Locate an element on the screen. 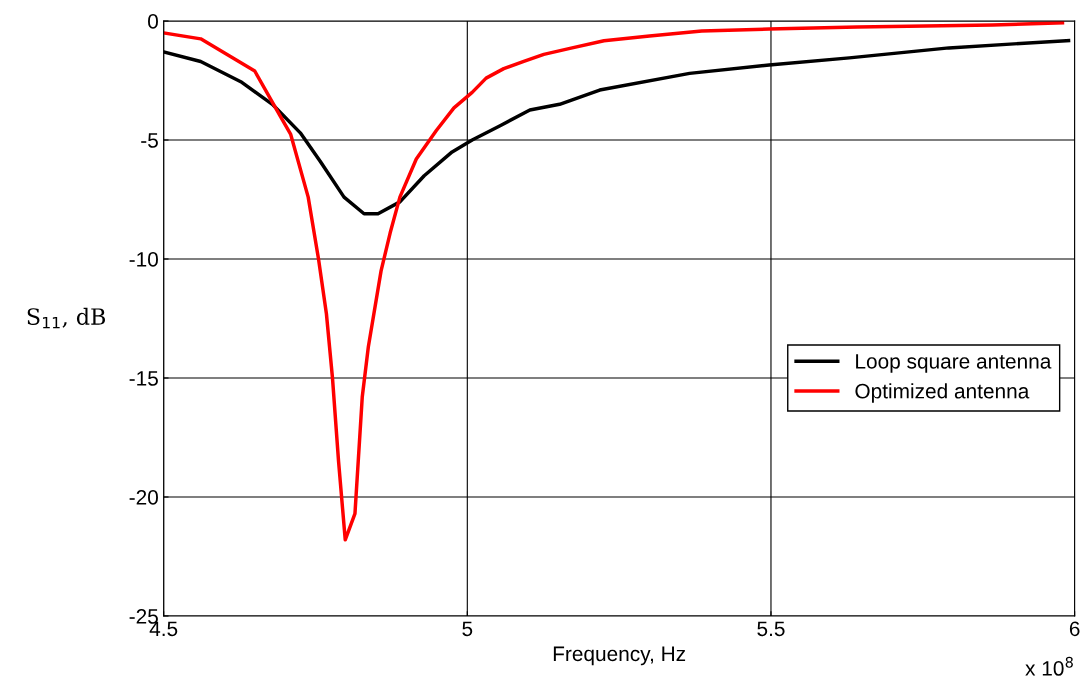 This screenshot has height=700, width=1091. y-tick-label: -10 is located at coordinates (143, 259).